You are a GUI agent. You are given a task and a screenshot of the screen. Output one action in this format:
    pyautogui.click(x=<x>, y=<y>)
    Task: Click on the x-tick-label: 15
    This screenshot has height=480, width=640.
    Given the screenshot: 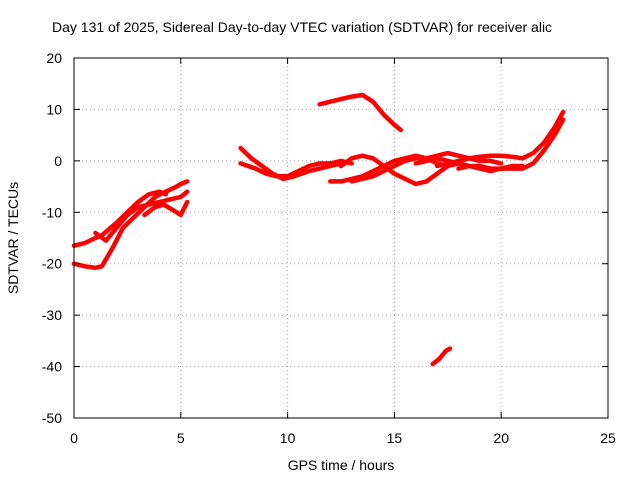 What is the action you would take?
    pyautogui.click(x=395, y=438)
    